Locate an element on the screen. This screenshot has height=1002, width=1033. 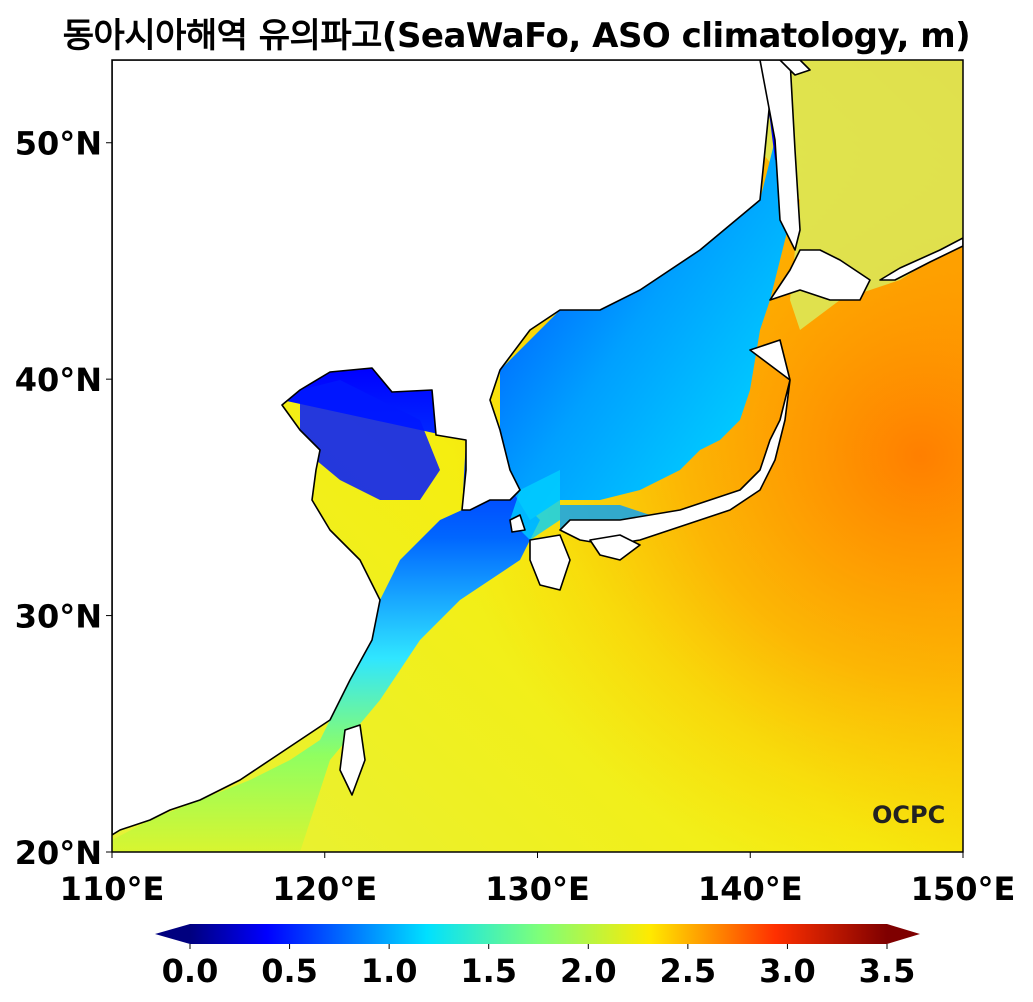
y-tick-label: 20°N is located at coordinates (58, 853).